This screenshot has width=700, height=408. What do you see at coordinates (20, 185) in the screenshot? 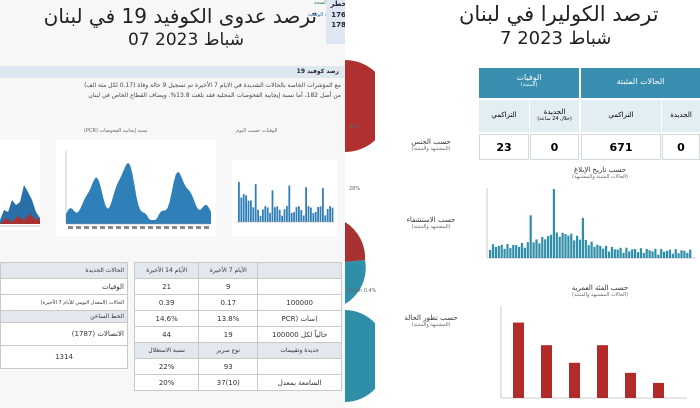
I see `cases-mini-chart` at bounding box center [20, 185].